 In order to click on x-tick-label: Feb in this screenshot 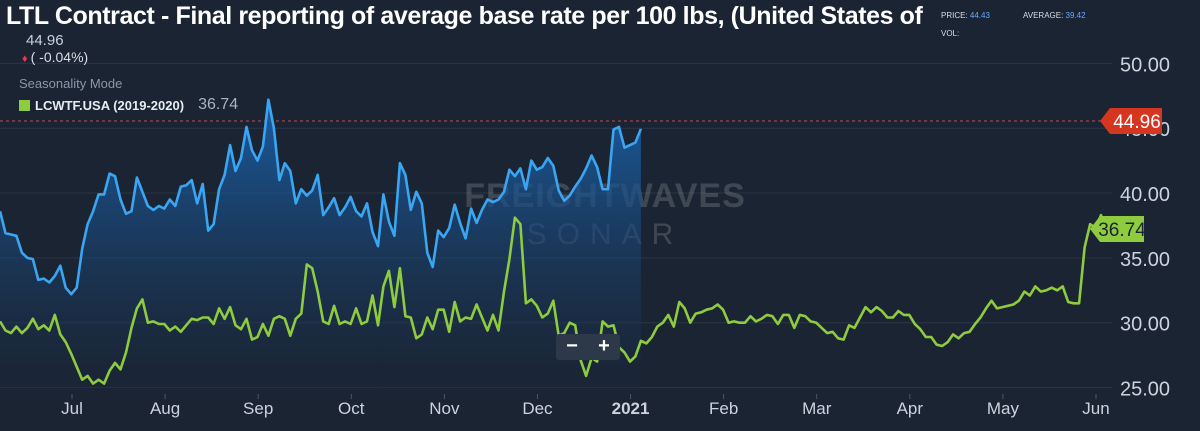, I will do `click(723, 408)`.